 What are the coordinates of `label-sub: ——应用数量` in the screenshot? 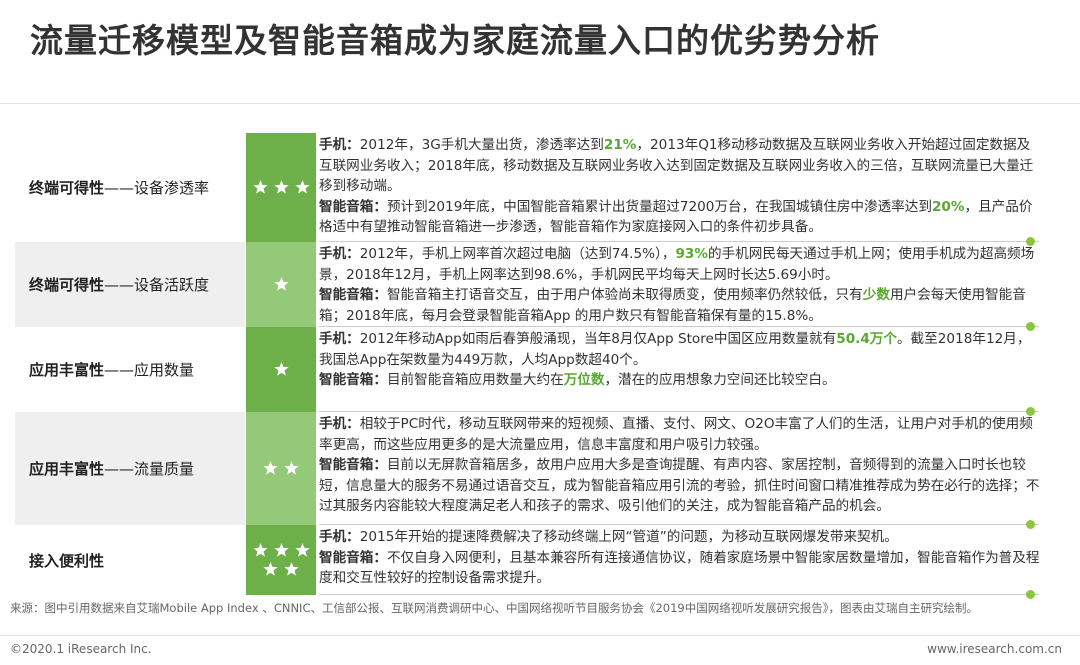 It's located at (149, 370).